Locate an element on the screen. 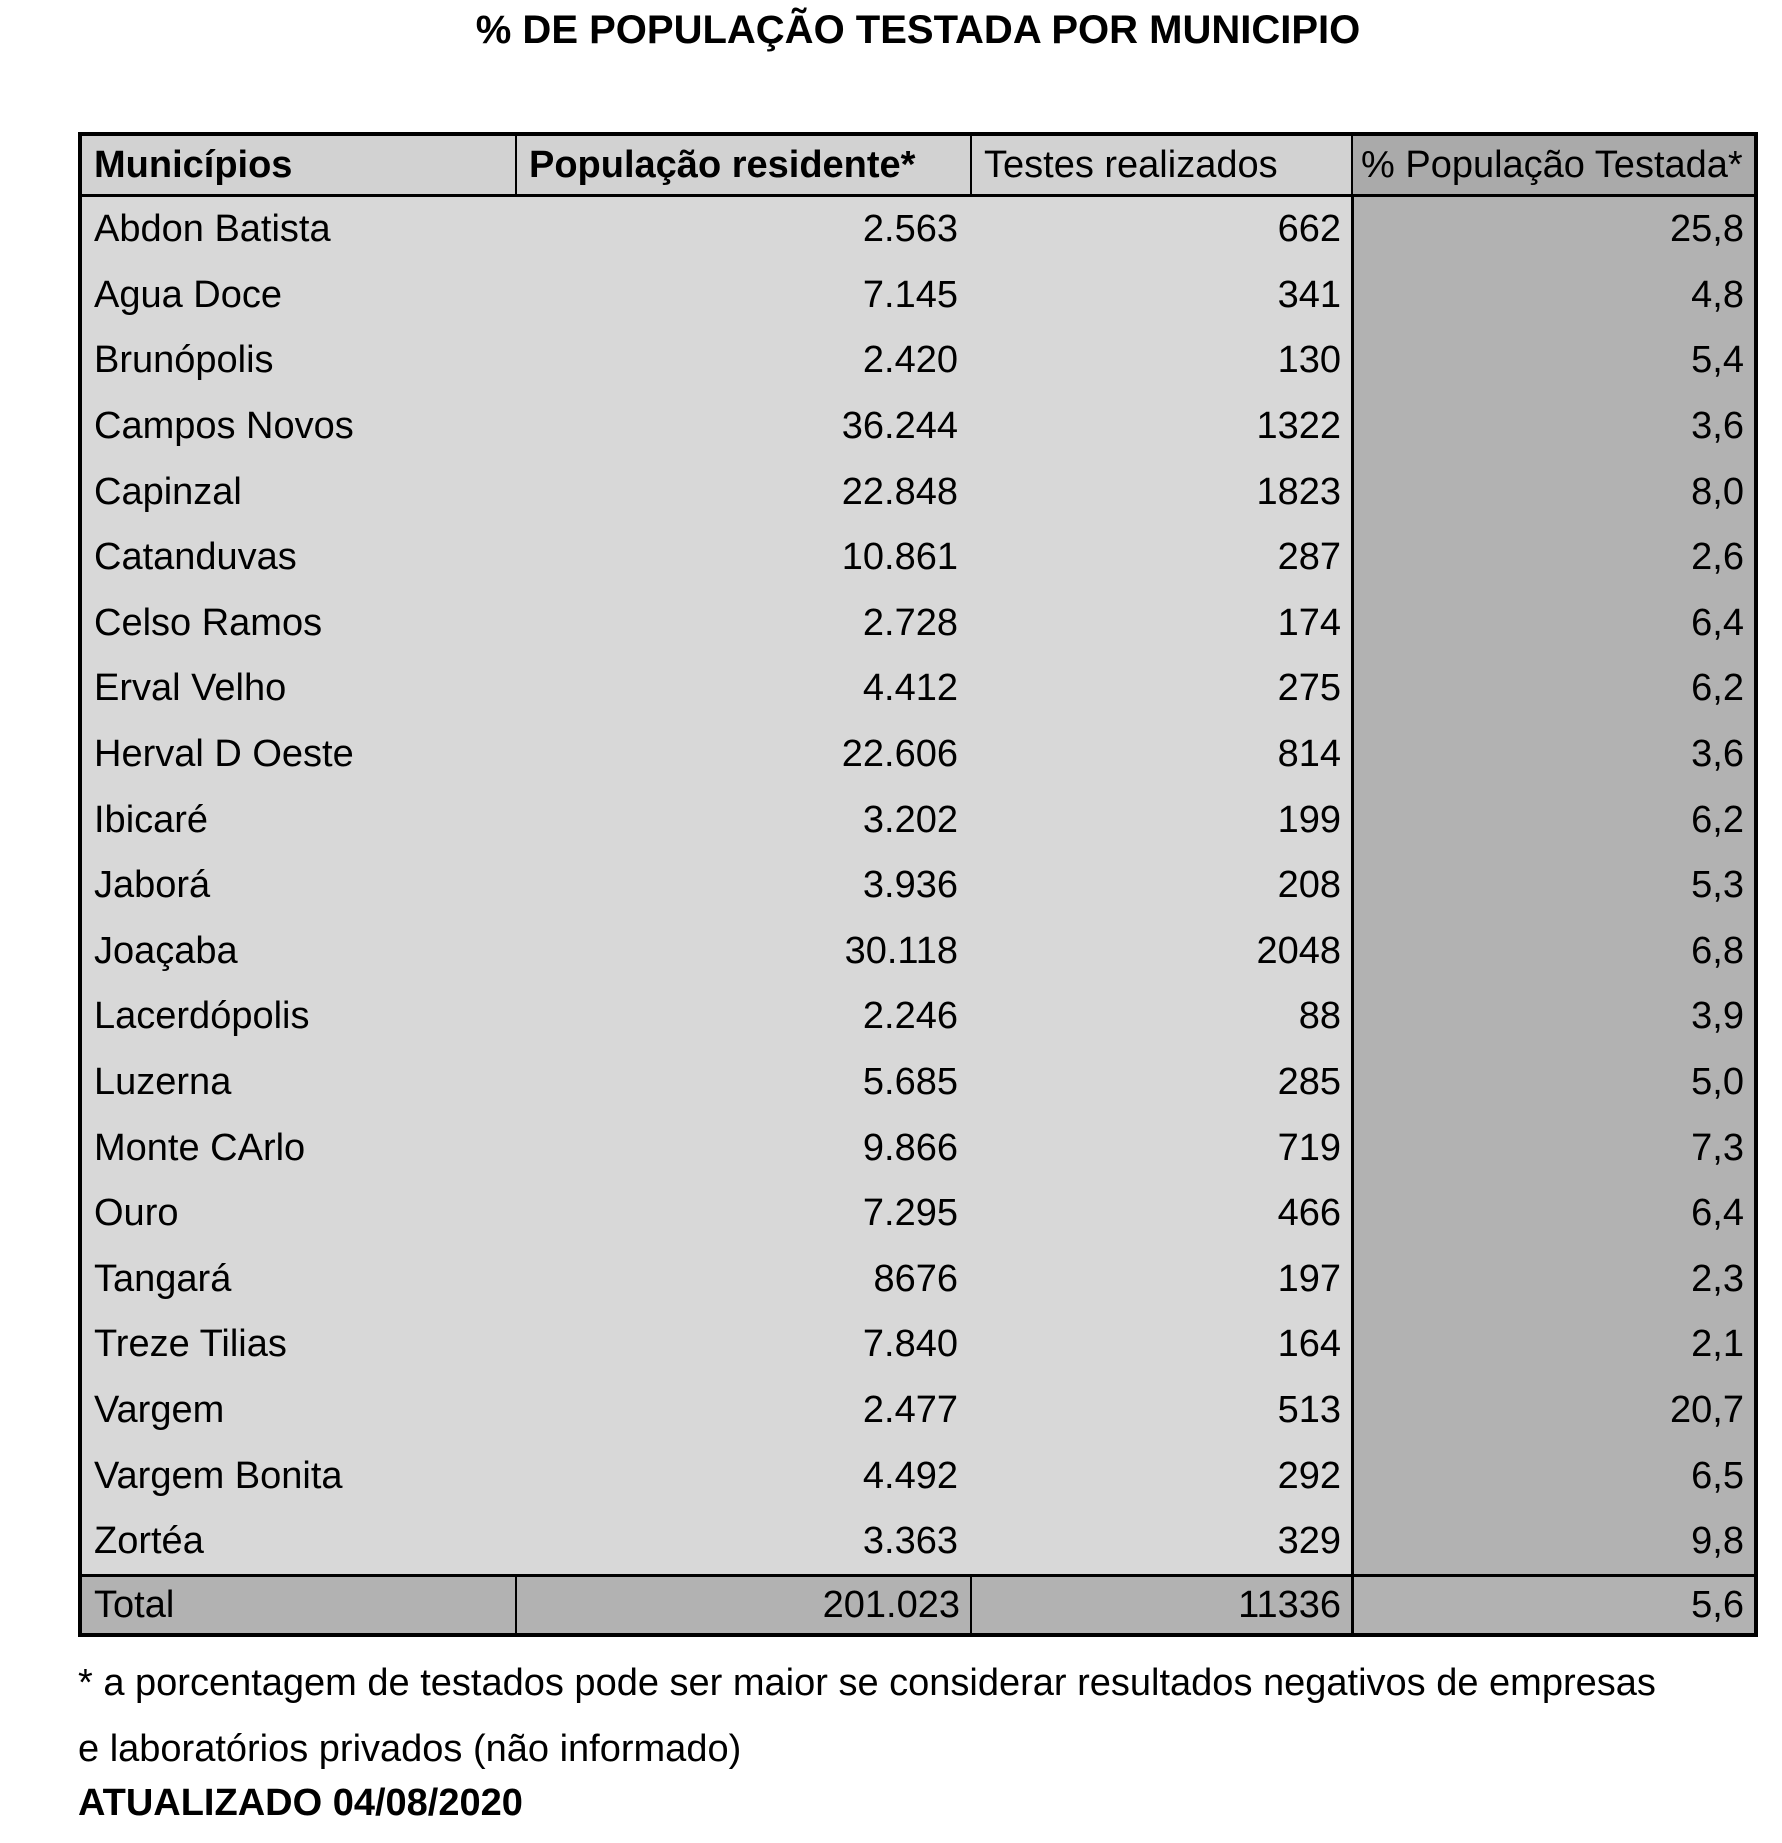  table-row: Campos Novos 36.244 1322 3,6 is located at coordinates (918, 426).